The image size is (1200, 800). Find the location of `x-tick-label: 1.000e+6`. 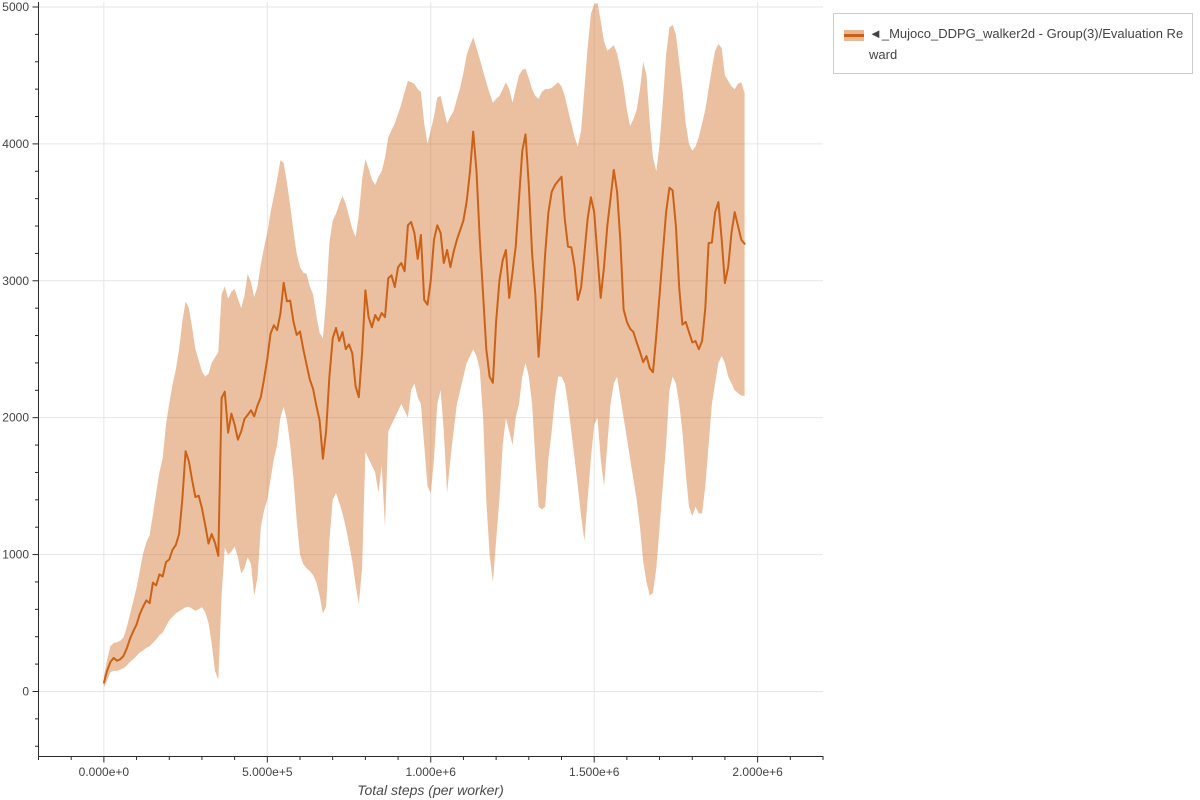

x-tick-label: 1.000e+6 is located at coordinates (431, 772).